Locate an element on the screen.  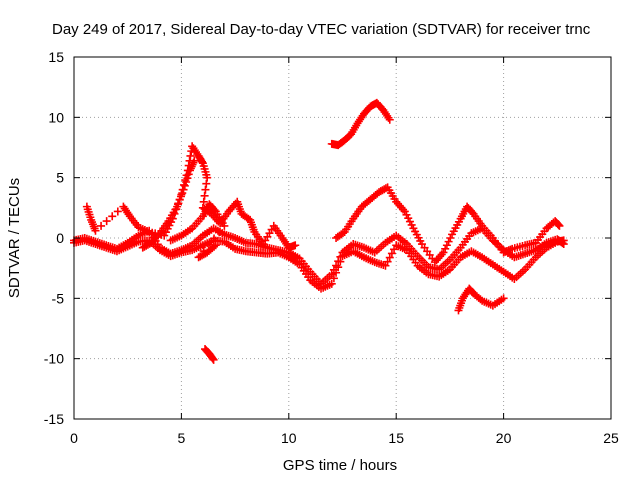
x-tick-label: 5 is located at coordinates (182, 438).